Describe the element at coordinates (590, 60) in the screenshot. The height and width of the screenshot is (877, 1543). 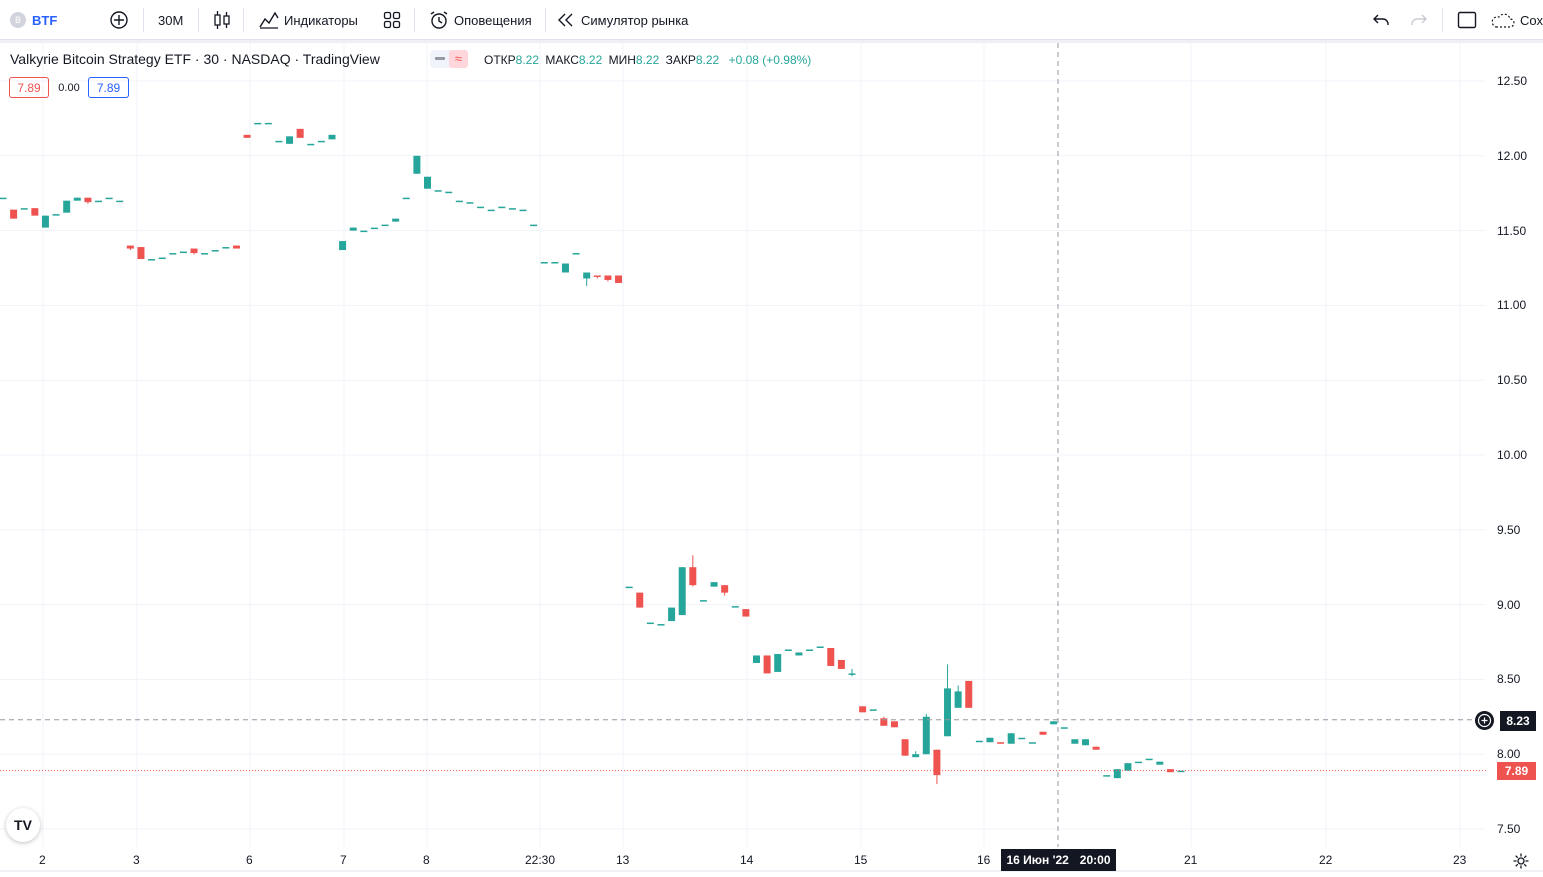
I see `high-value: 8.22` at that location.